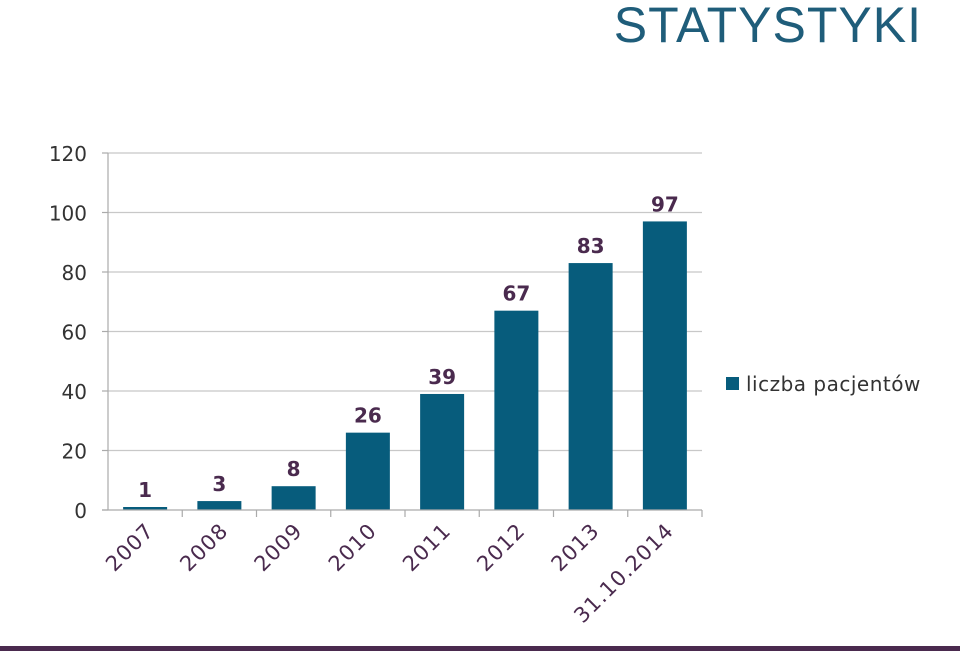 This screenshot has height=651, width=960. Describe the element at coordinates (480, 648) in the screenshot. I see `bottom-rule` at that location.